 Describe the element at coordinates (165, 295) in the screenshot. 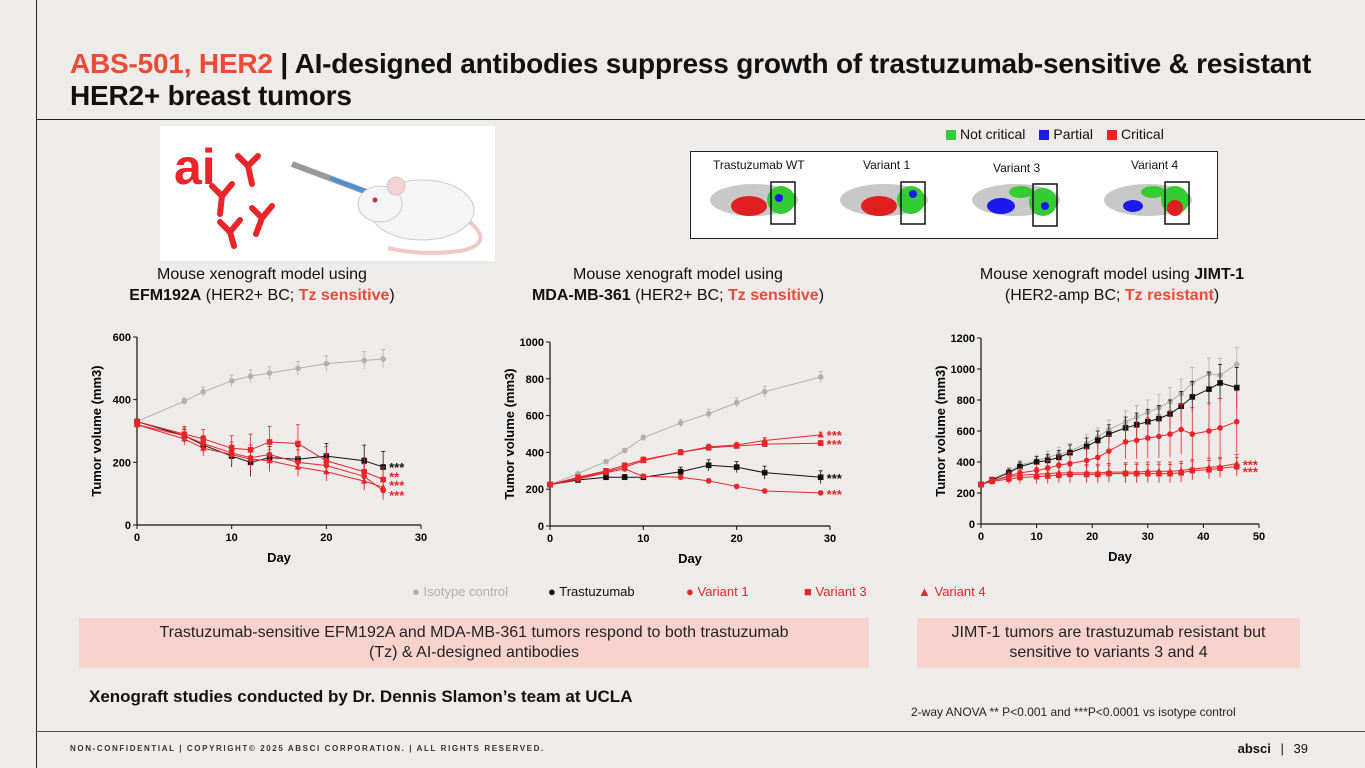

I see `caption-efm192a-model: EFM192A` at that location.